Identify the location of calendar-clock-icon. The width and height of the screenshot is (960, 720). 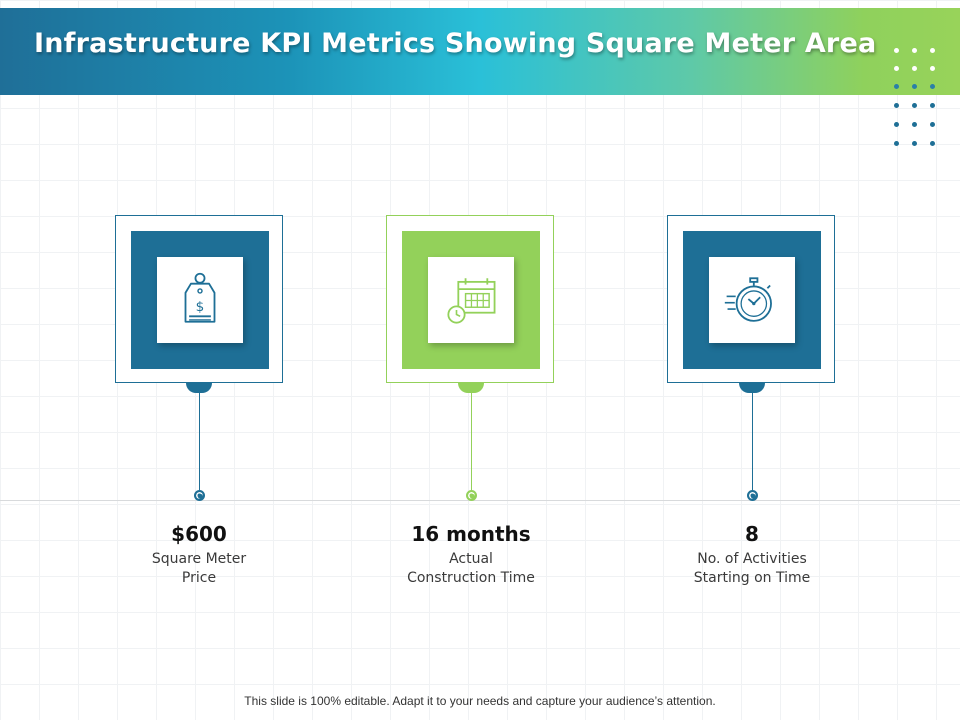
(471, 301).